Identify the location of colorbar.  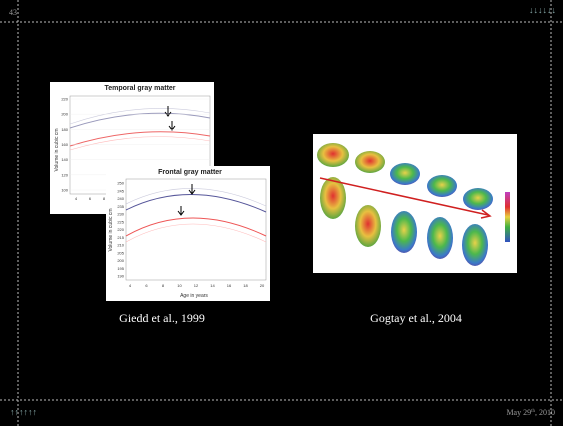
(507, 217).